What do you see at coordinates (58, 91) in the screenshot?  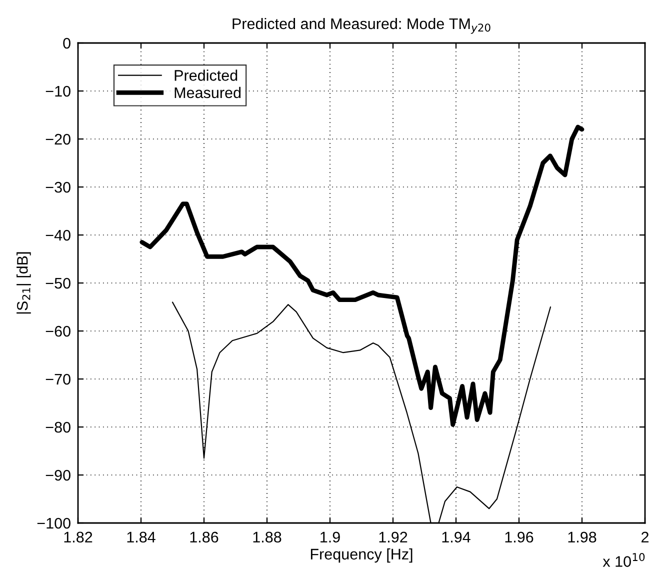 I see `y-tick-label: −10` at bounding box center [58, 91].